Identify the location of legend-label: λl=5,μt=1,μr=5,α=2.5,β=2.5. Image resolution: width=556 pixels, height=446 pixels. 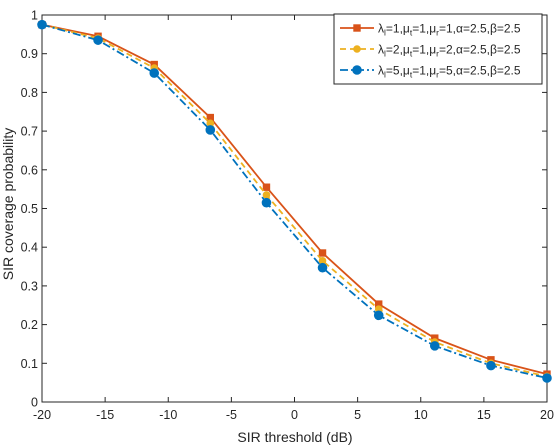
(449, 72).